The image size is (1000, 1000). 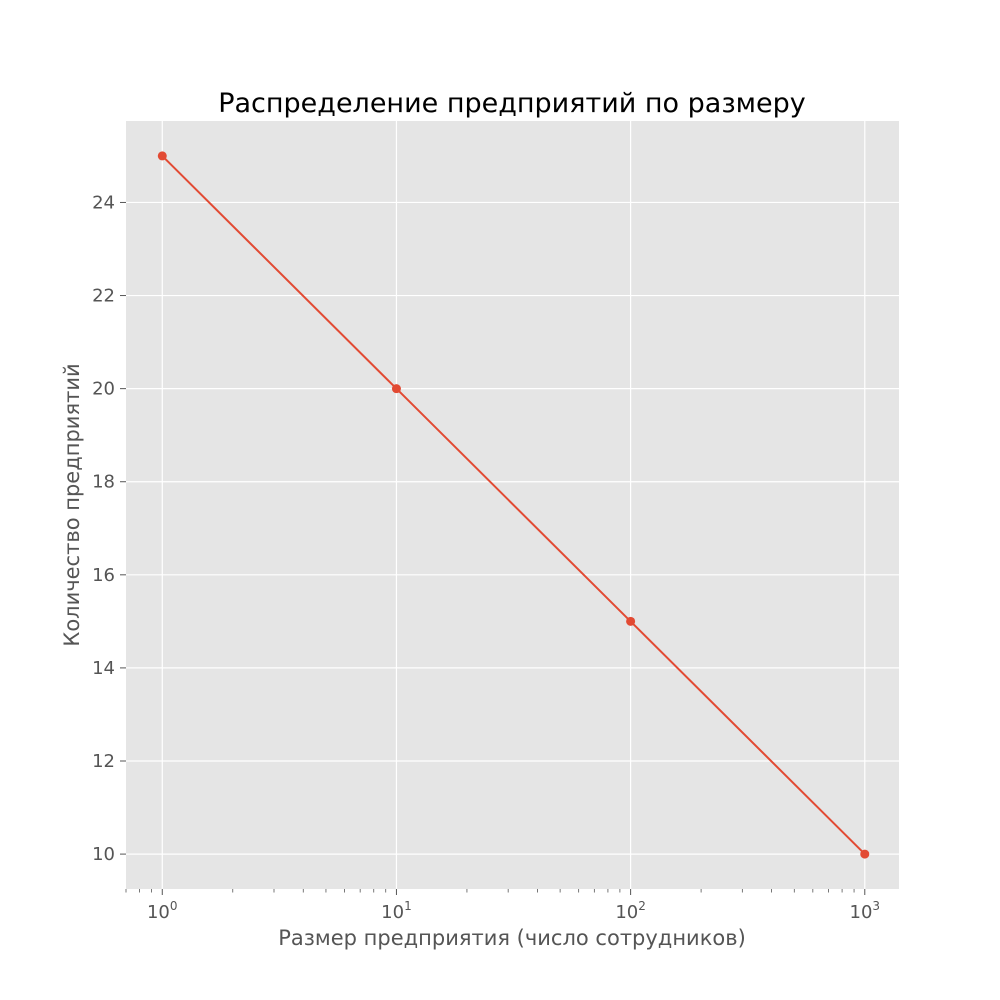 What do you see at coordinates (630, 911) in the screenshot?
I see `x-tick-label: 10²` at bounding box center [630, 911].